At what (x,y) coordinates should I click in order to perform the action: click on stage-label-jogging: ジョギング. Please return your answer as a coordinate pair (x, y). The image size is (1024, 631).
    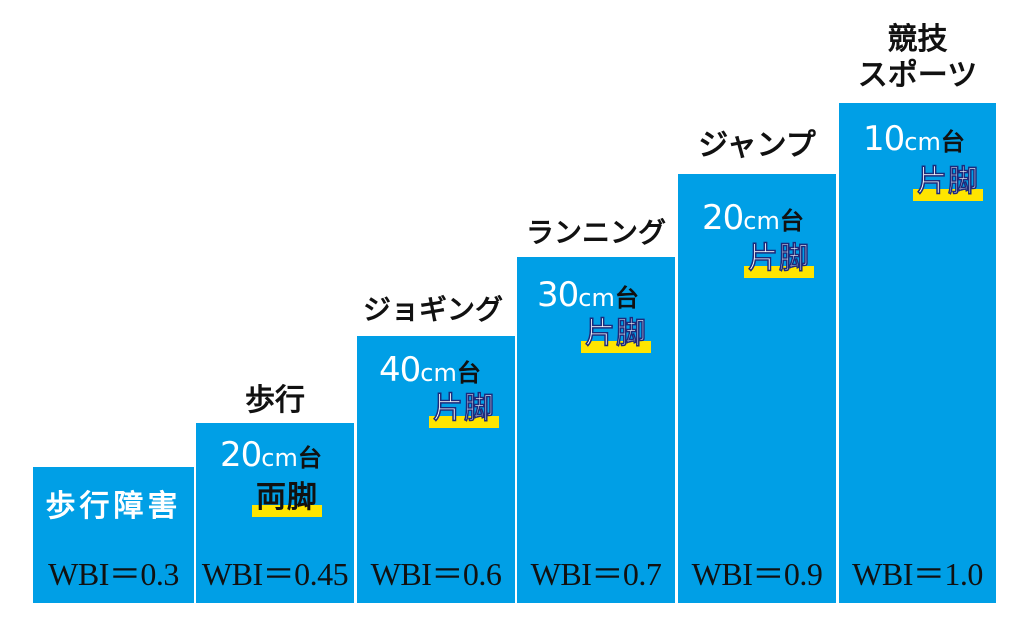
    Looking at the image, I should click on (433, 309).